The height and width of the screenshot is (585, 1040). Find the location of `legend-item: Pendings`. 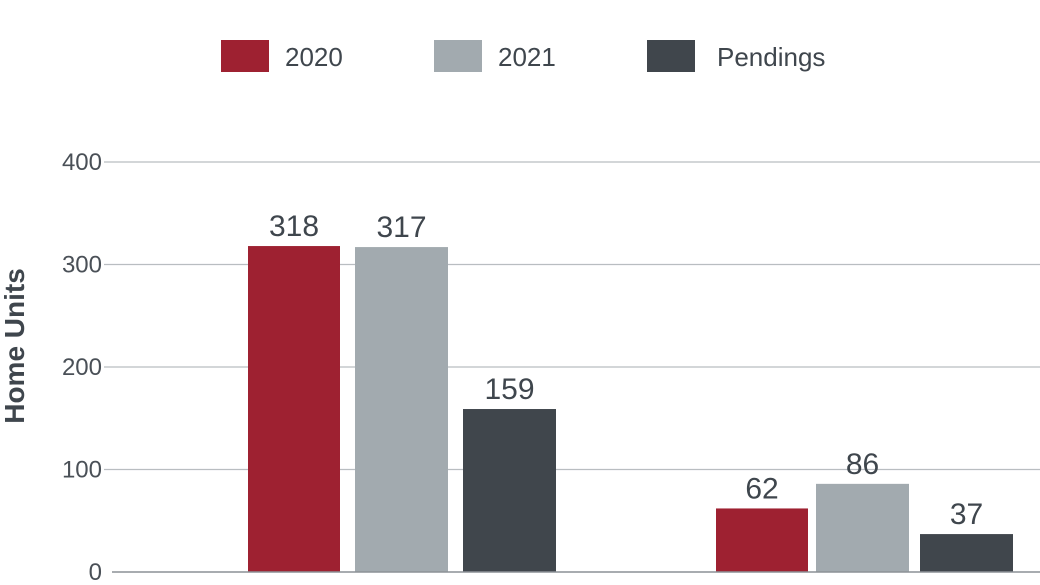

legend-item: Pendings is located at coordinates (736, 56).